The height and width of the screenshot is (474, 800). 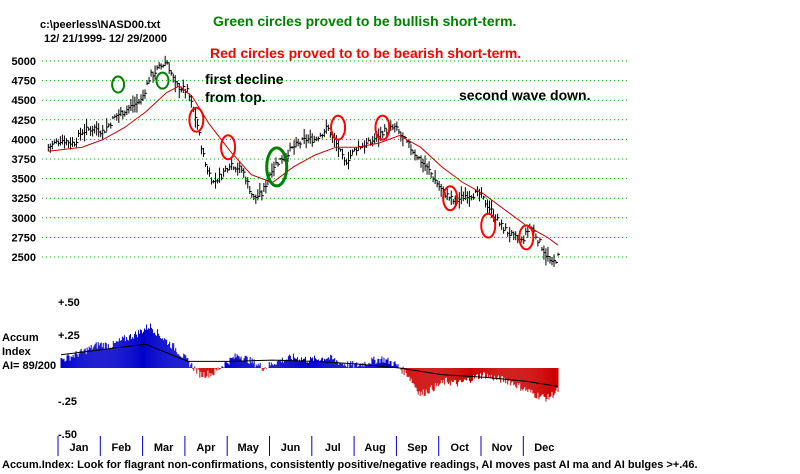 What do you see at coordinates (67, 402) in the screenshot?
I see `ai-tick-label: -.25` at bounding box center [67, 402].